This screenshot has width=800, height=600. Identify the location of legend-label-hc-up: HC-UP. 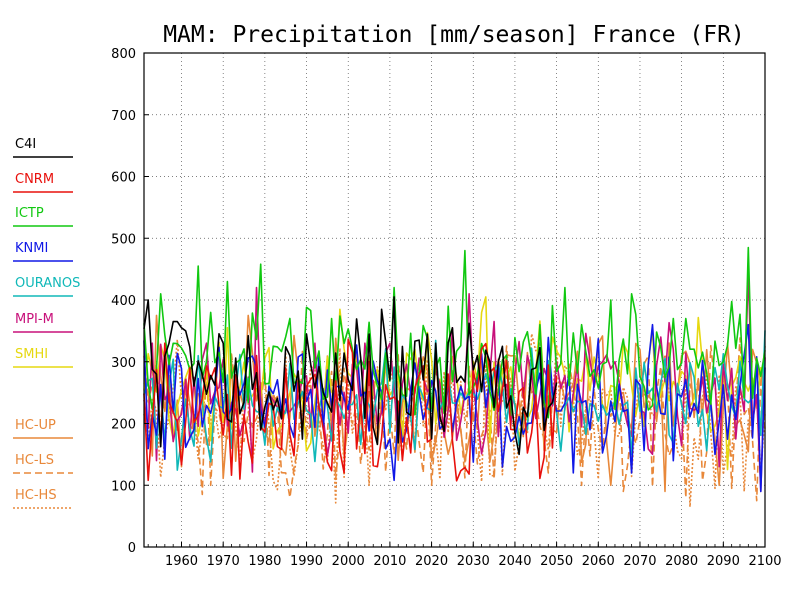
(35, 425).